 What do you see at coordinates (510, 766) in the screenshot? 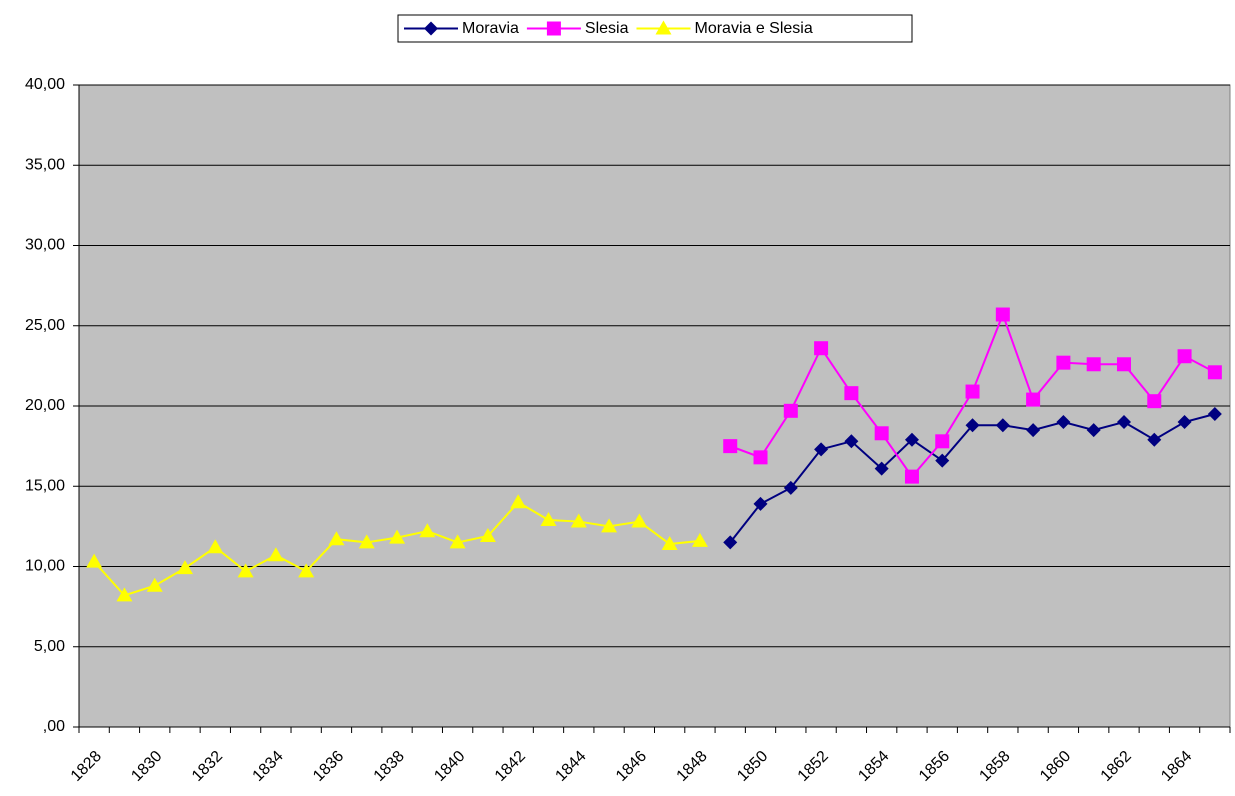
I see `x-tick-label: 1842` at bounding box center [510, 766].